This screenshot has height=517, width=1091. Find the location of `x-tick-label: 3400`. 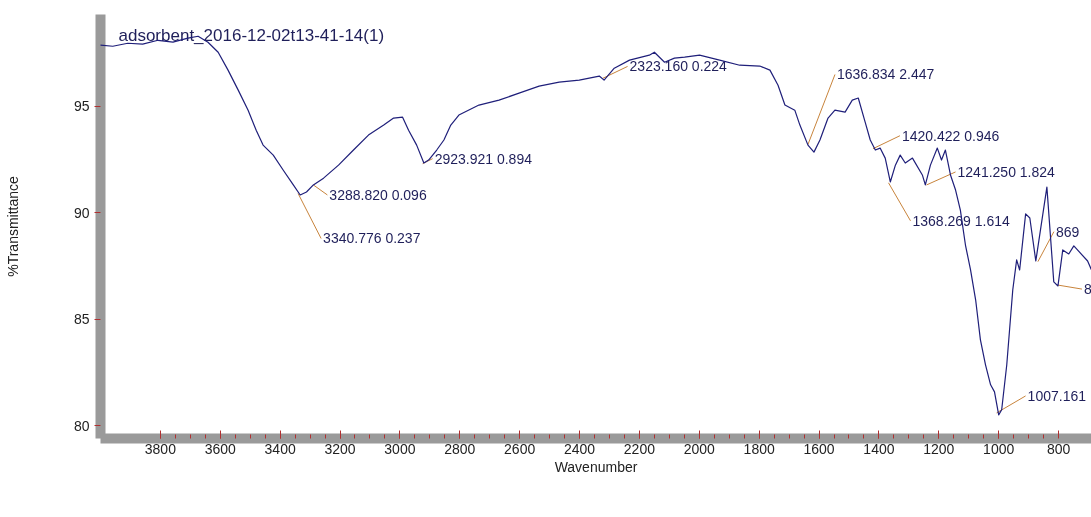

x-tick-label: 3400 is located at coordinates (280, 448).